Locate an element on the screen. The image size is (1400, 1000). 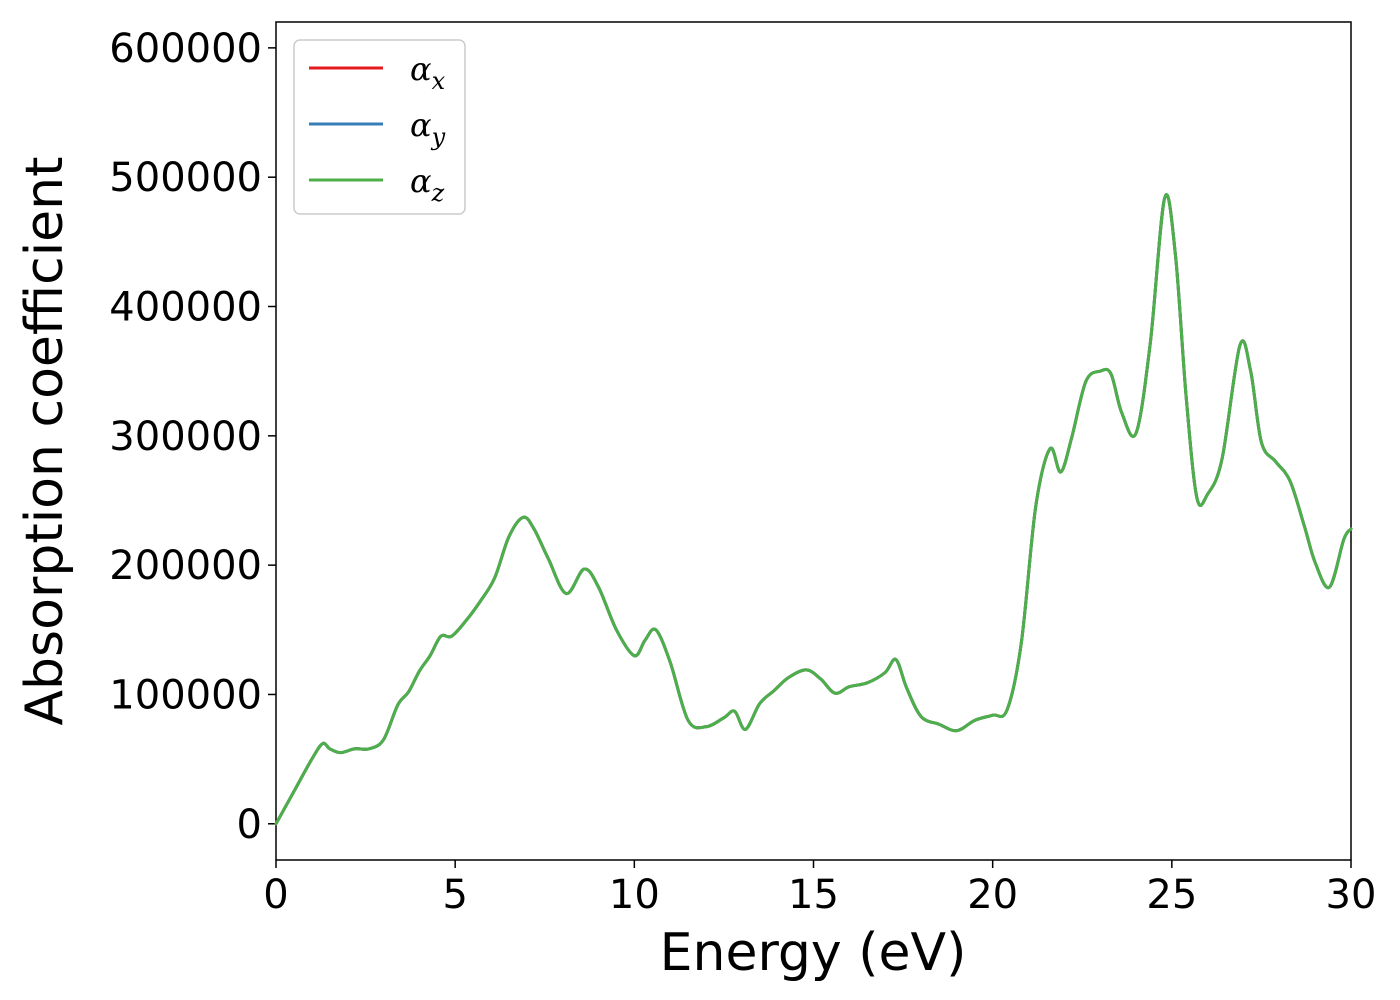
legend-subscript: x is located at coordinates (439, 81).